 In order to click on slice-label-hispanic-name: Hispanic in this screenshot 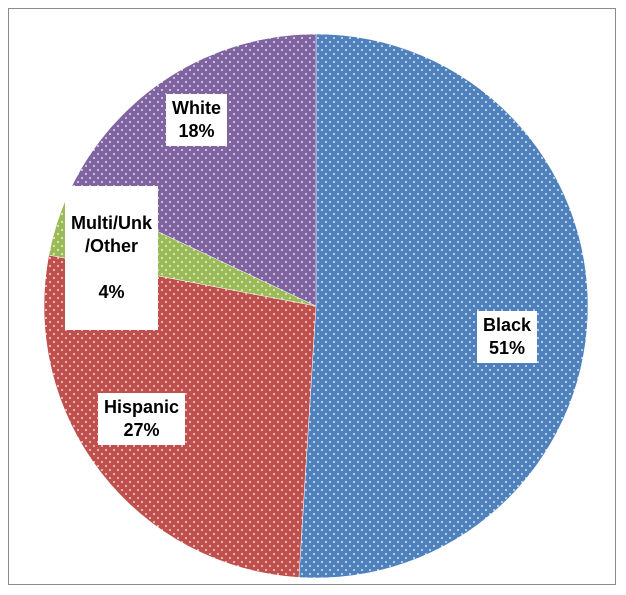, I will do `click(142, 407)`.